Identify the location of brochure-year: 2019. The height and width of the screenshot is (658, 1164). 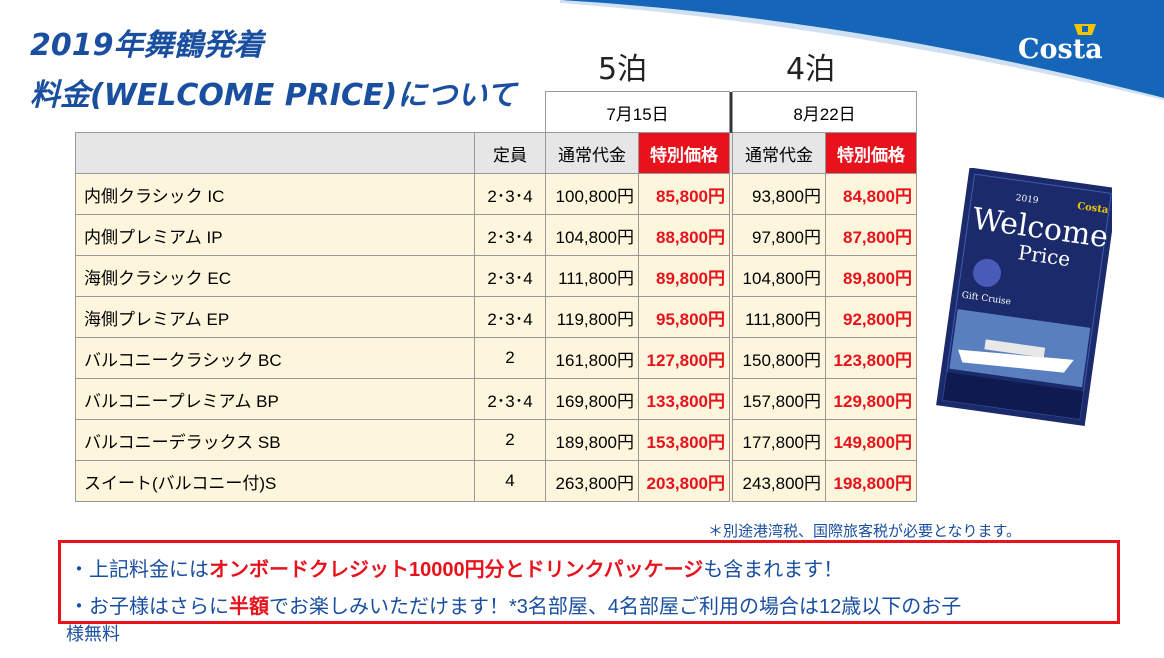
(1027, 199).